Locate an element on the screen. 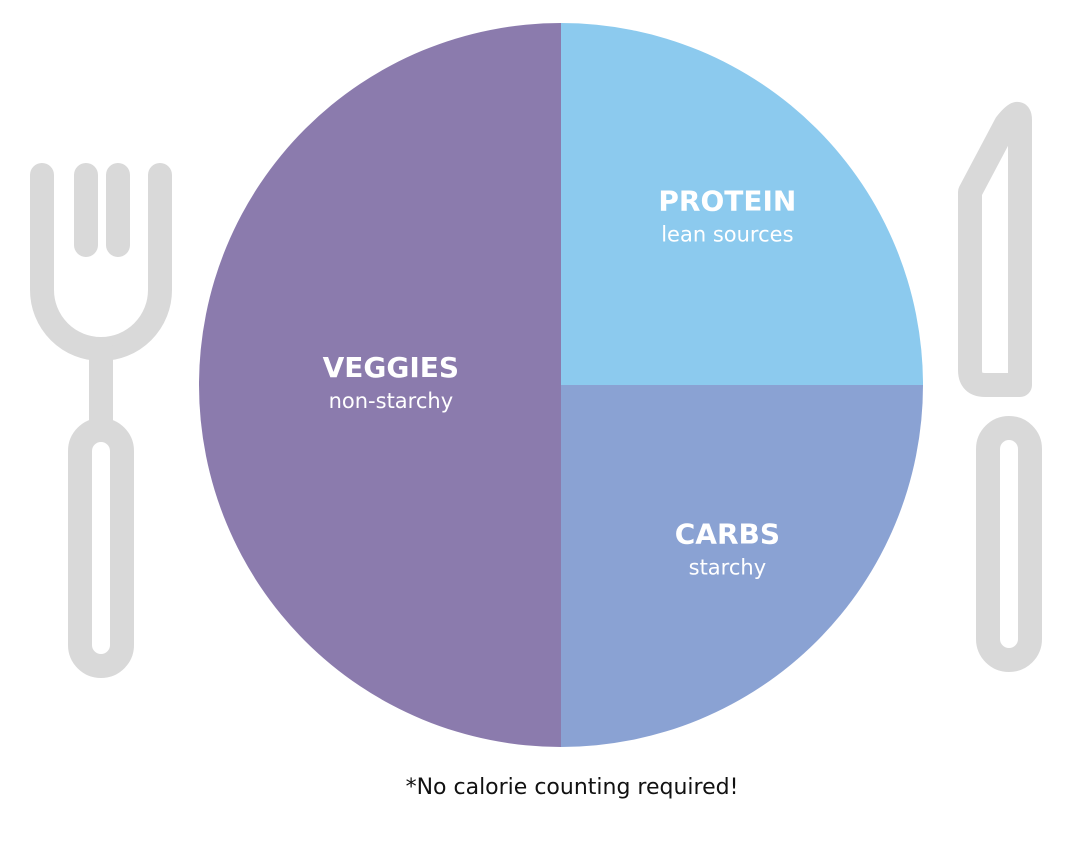 The height and width of the screenshot is (850, 1080). slice-sublabel: non-starchy is located at coordinates (391, 401).